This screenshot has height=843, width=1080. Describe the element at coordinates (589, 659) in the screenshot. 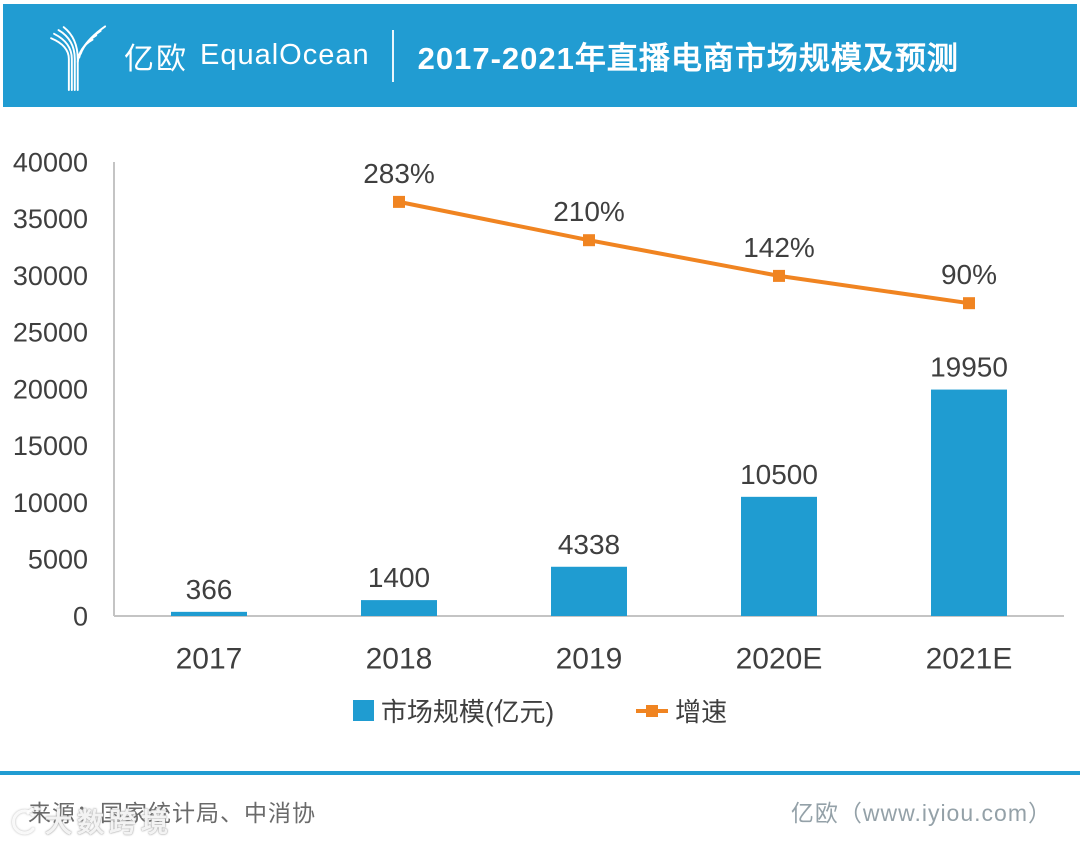

I see `x-tick-label: 2019` at that location.